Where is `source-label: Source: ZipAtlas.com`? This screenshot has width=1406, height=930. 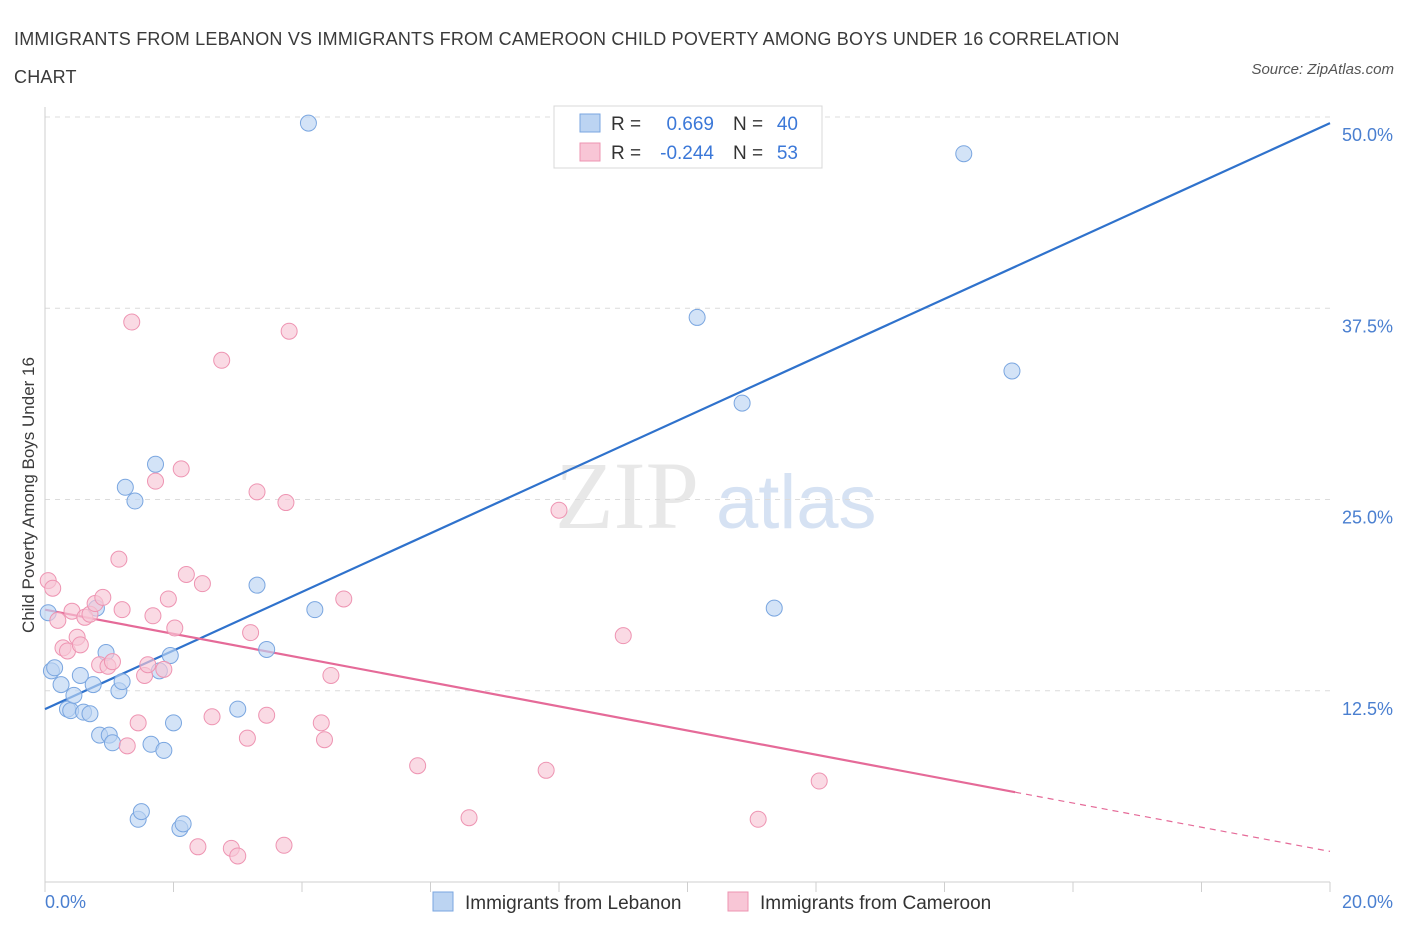 source-label: Source: ZipAtlas.com is located at coordinates (1322, 69).